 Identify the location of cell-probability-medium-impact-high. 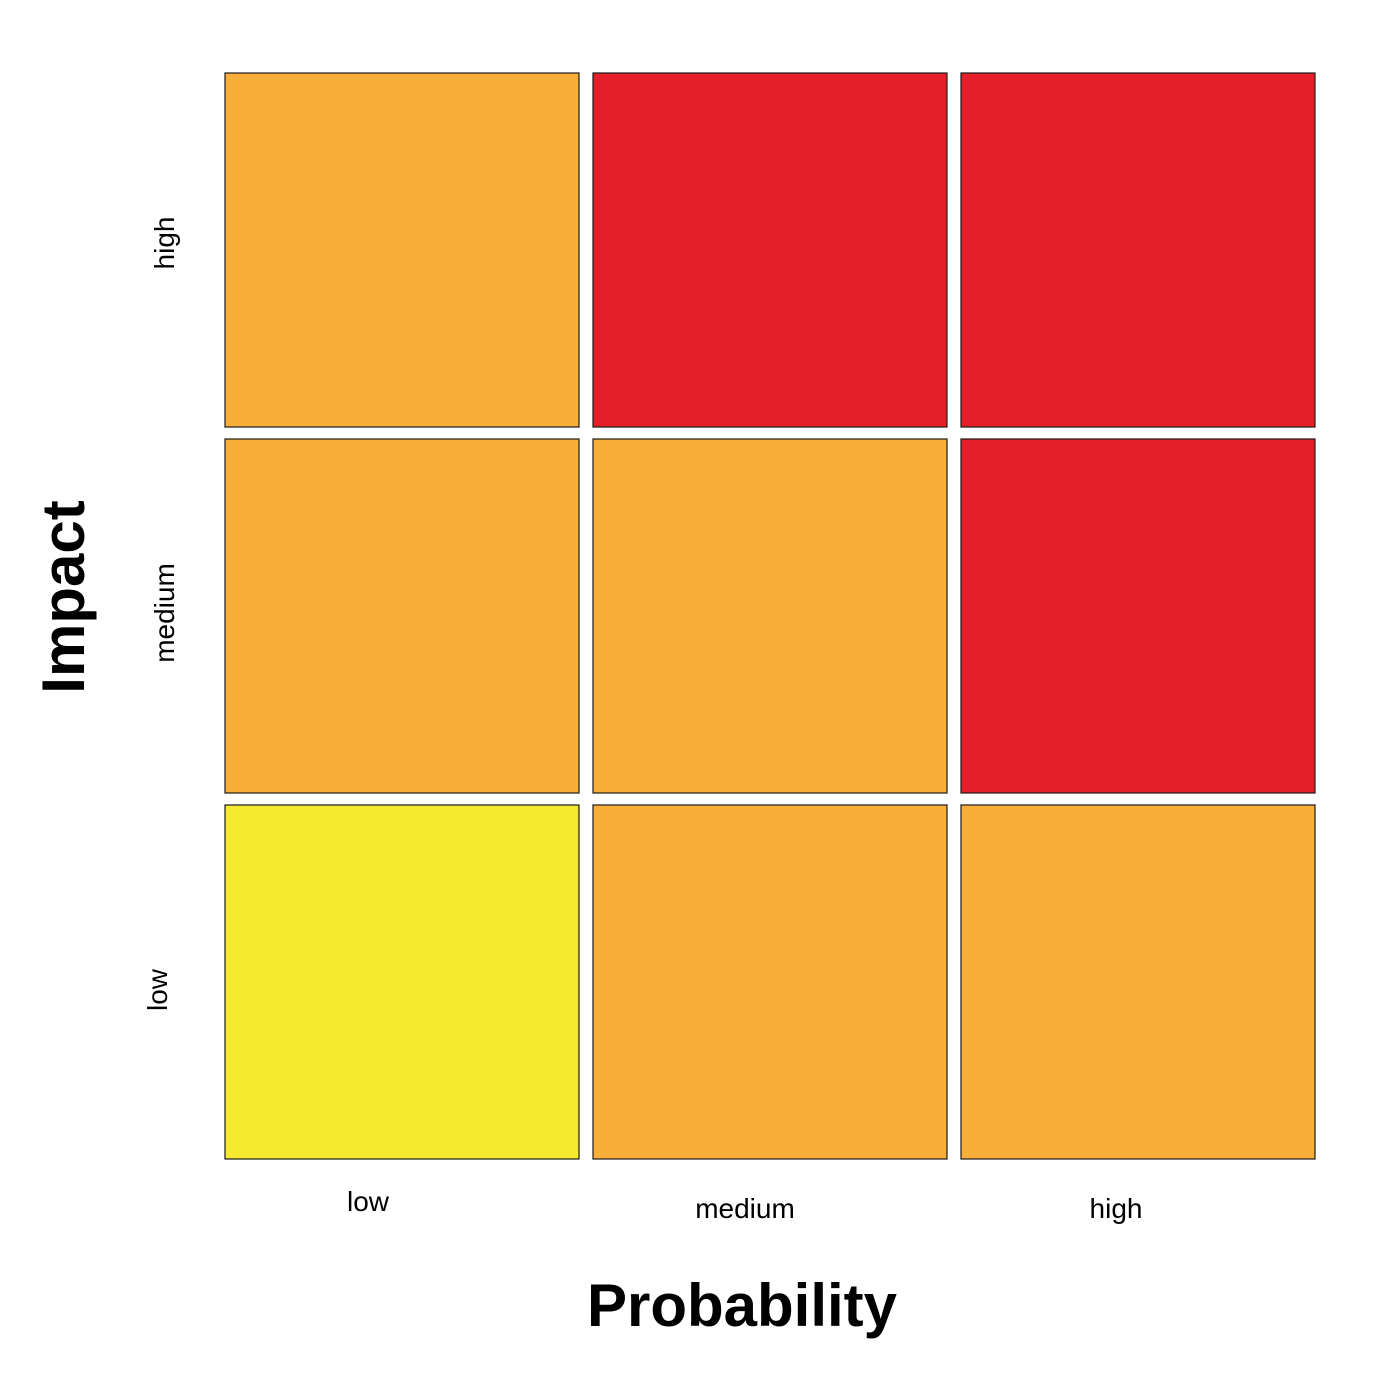
(770, 250).